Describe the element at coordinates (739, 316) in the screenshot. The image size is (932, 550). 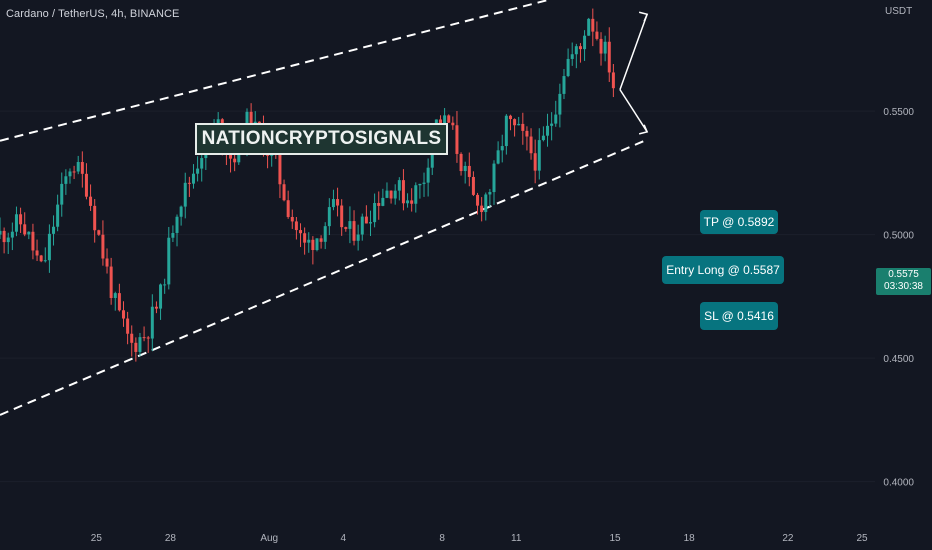
I see `stop-loss-callout: SL @ 0.5416` at that location.